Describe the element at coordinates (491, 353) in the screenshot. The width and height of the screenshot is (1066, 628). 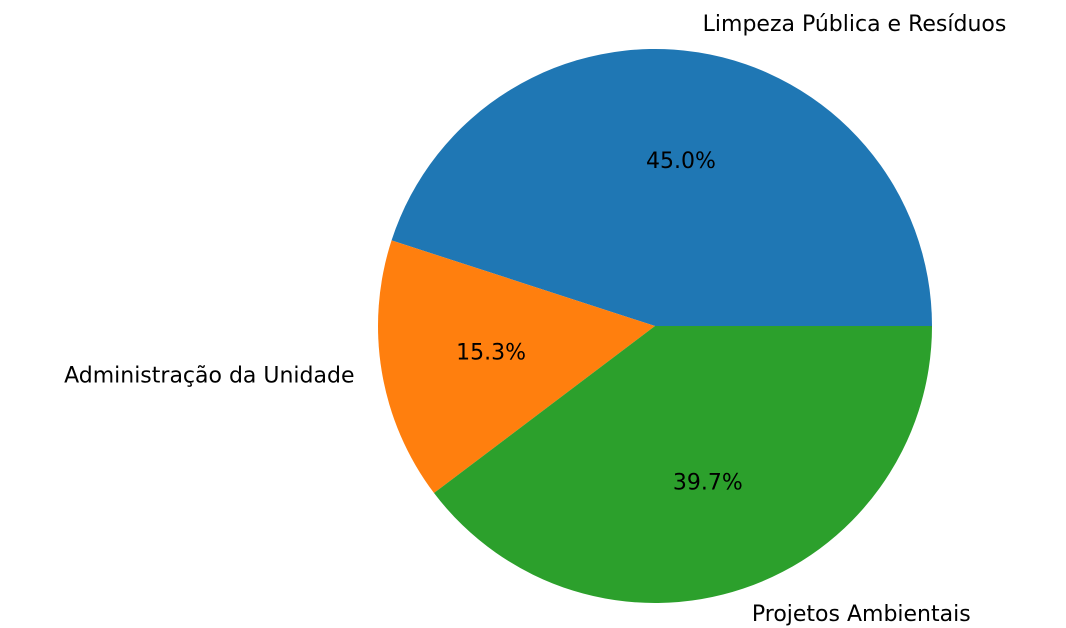
I see `wedge-percent: 15.3%` at that location.